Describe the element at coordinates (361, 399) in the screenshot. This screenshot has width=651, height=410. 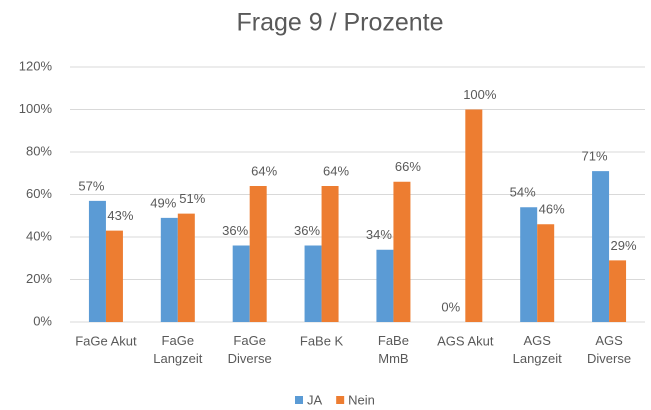
I see `legend-label: Nein` at that location.